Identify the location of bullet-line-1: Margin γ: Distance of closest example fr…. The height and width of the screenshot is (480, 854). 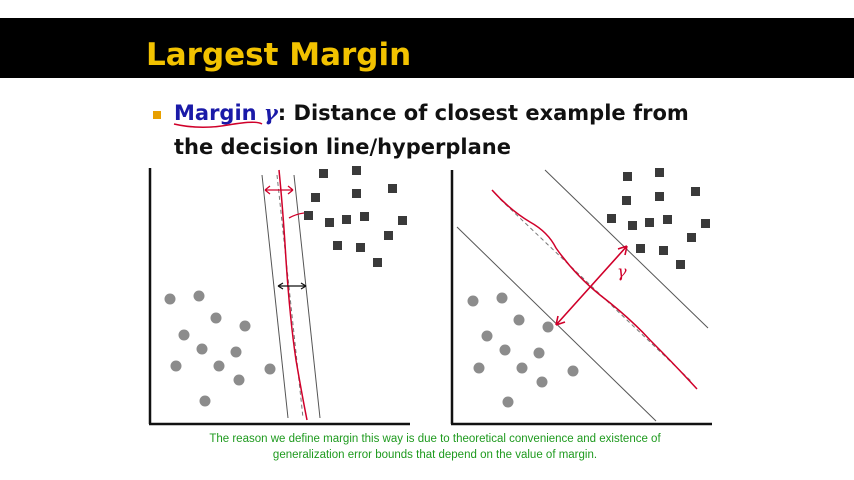
(431, 112).